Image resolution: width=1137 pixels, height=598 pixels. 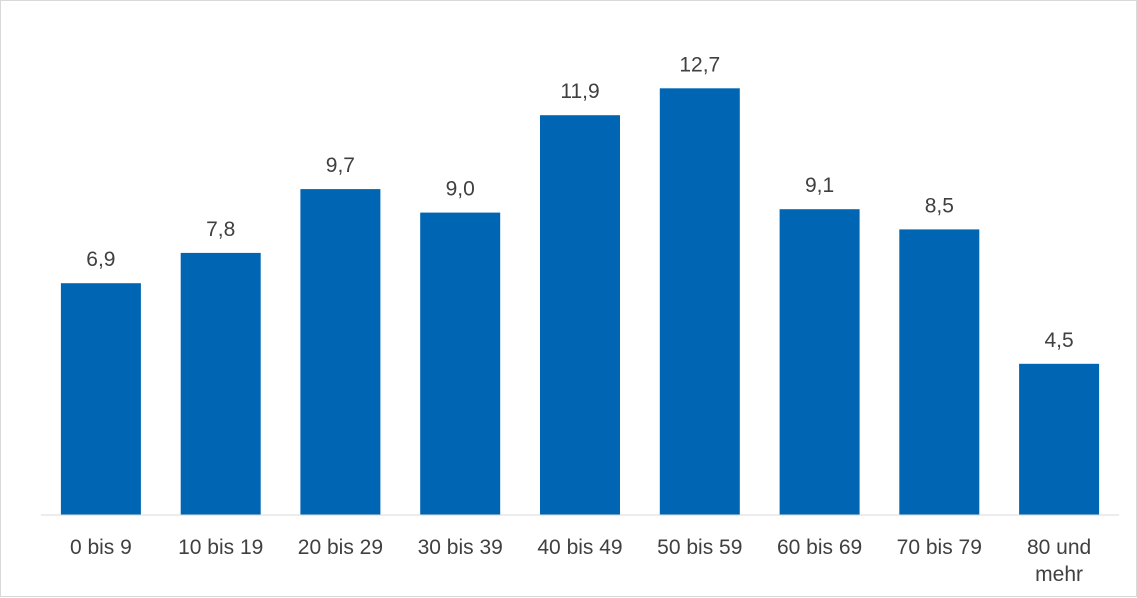 I want to click on category-label: 80 und mehr, so click(x=1059, y=561).